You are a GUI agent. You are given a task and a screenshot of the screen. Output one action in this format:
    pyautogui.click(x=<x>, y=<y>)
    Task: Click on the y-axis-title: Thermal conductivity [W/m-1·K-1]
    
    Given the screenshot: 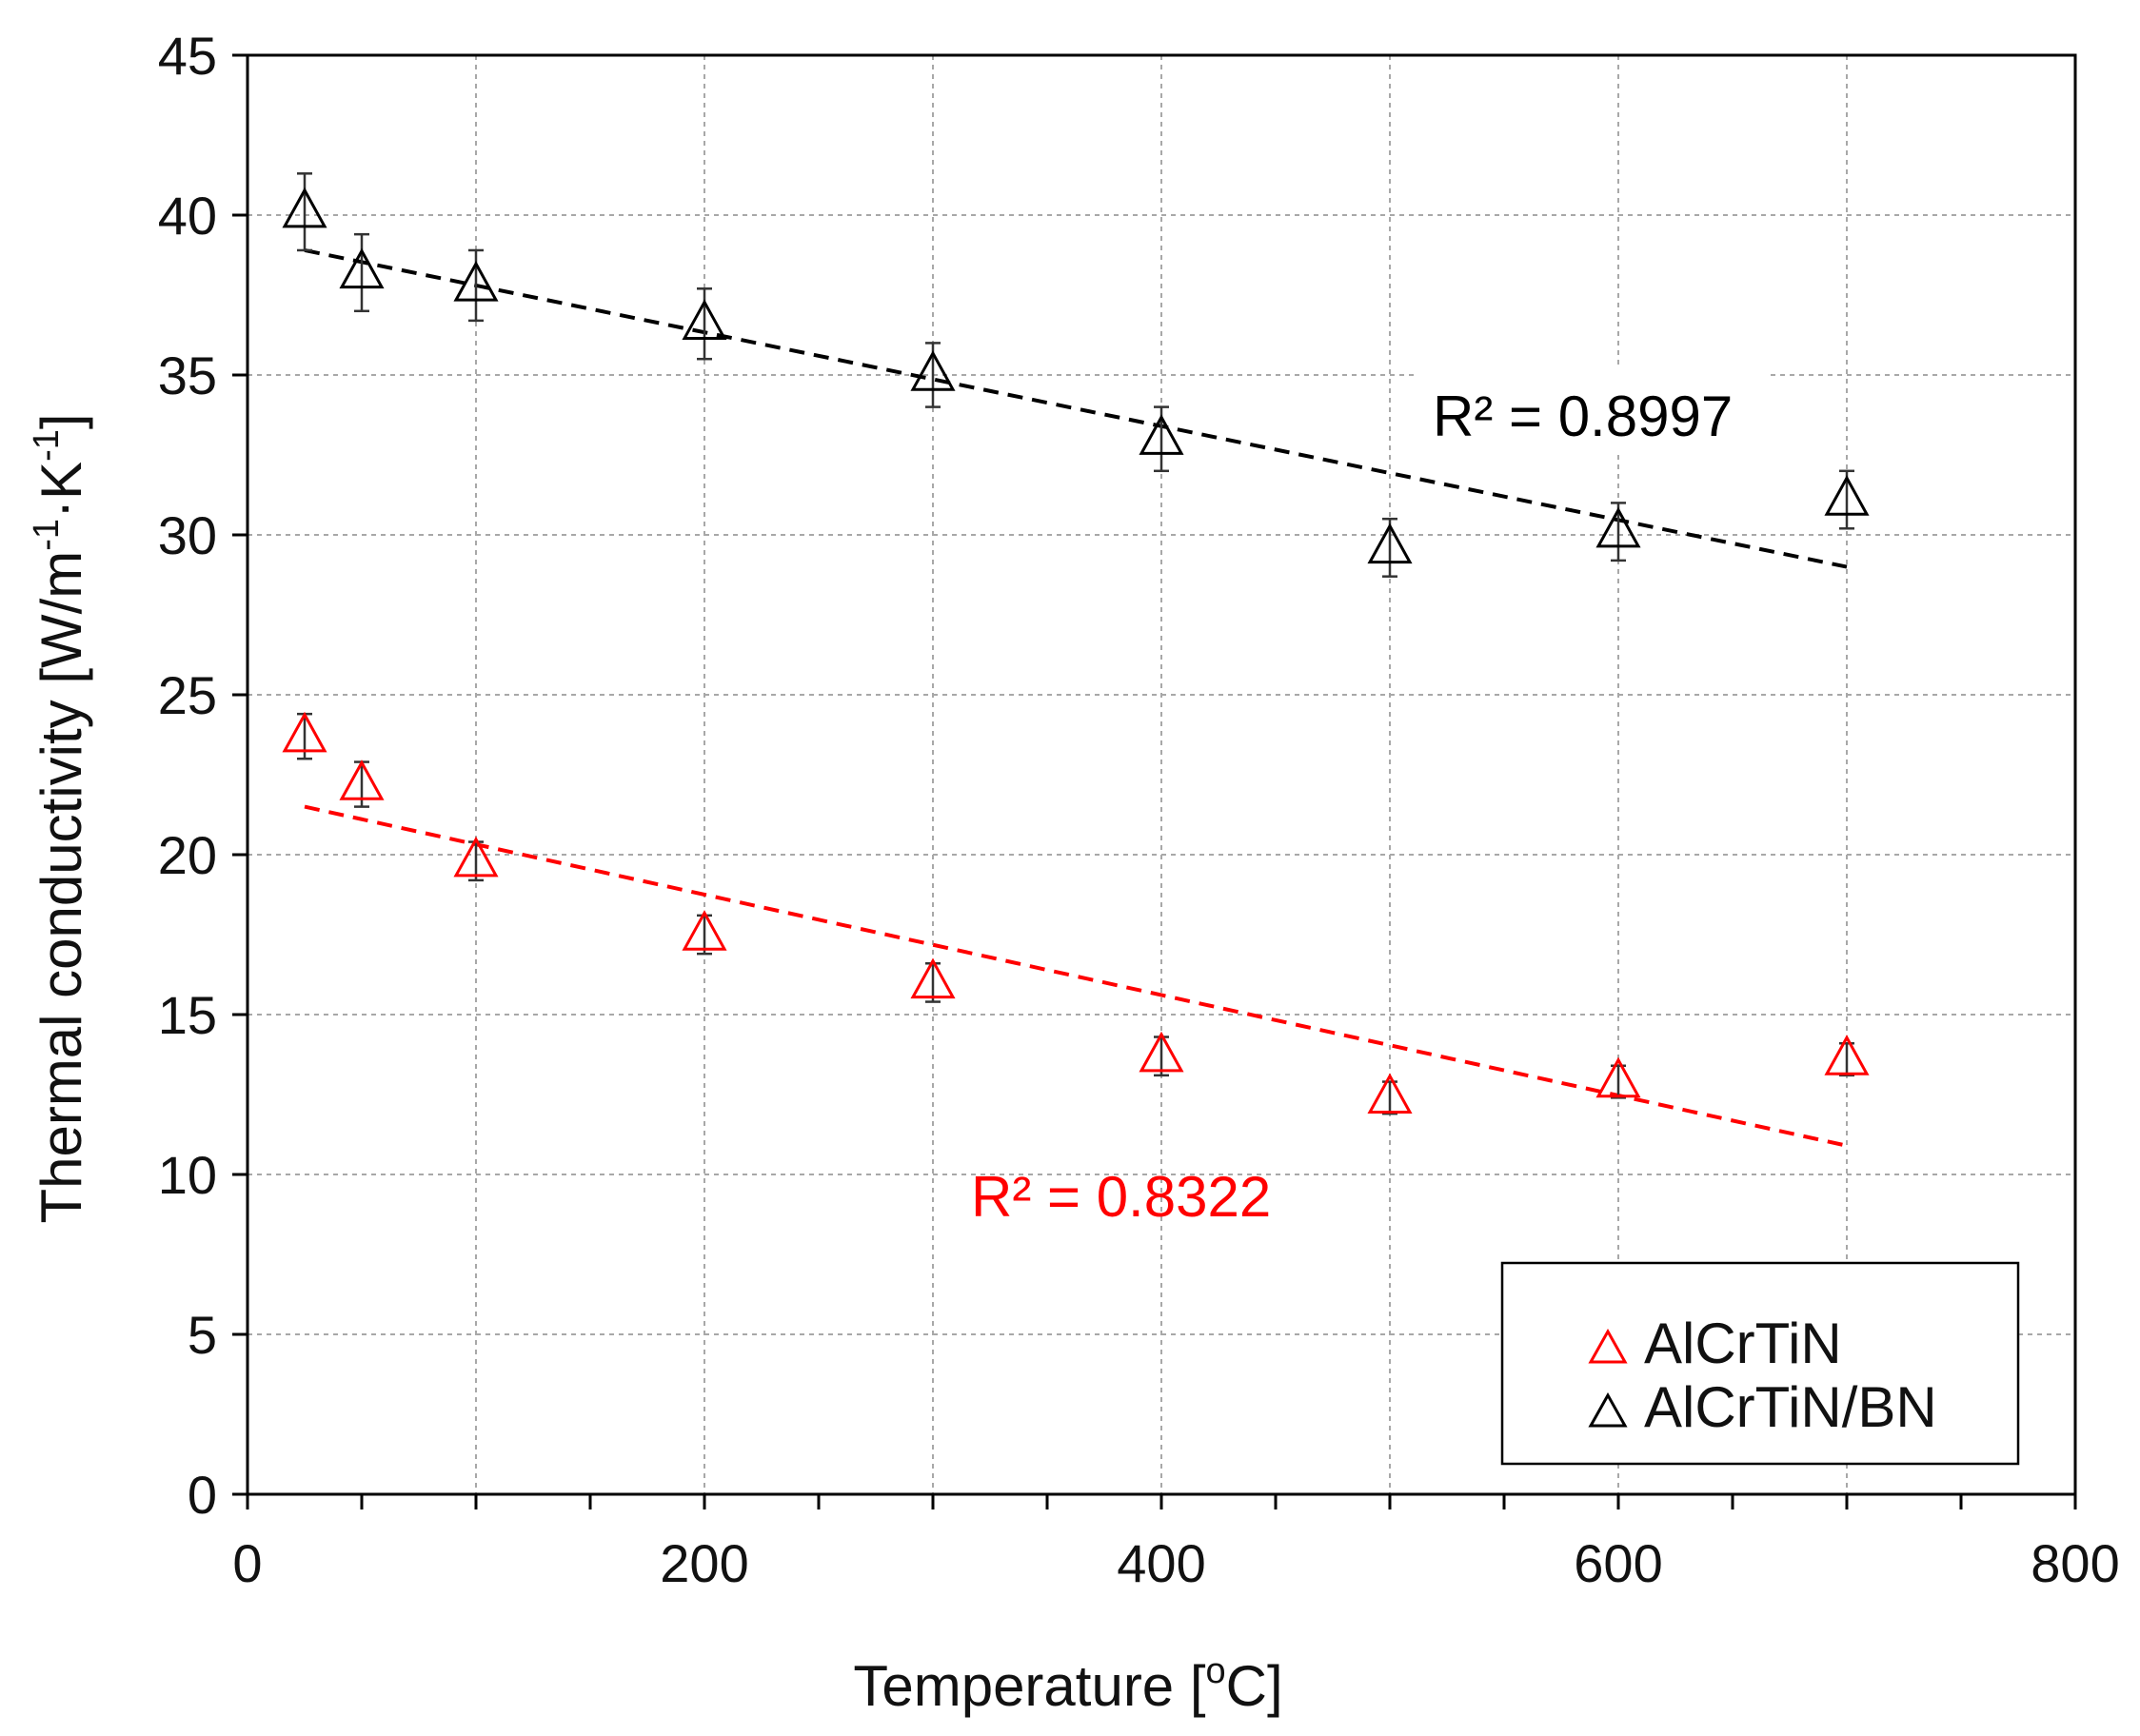 What is the action you would take?
    pyautogui.click(x=60, y=818)
    